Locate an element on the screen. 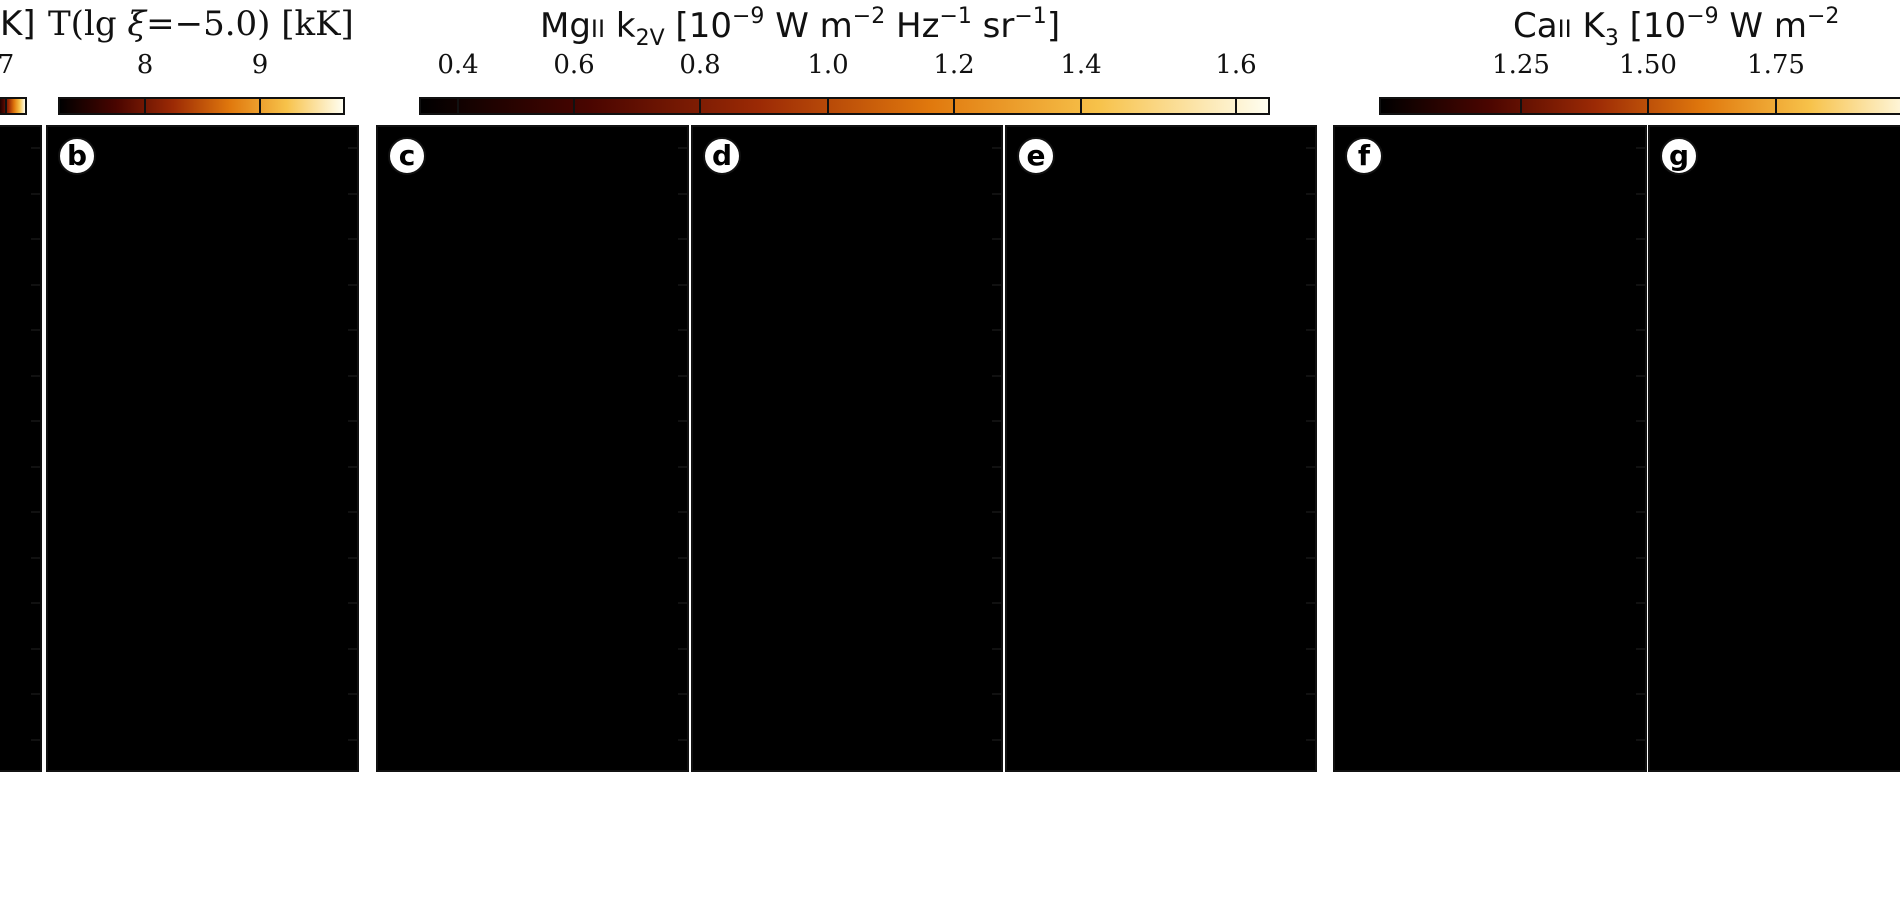 This screenshot has width=1900, height=900. title-part: Mg is located at coordinates (565, 26).